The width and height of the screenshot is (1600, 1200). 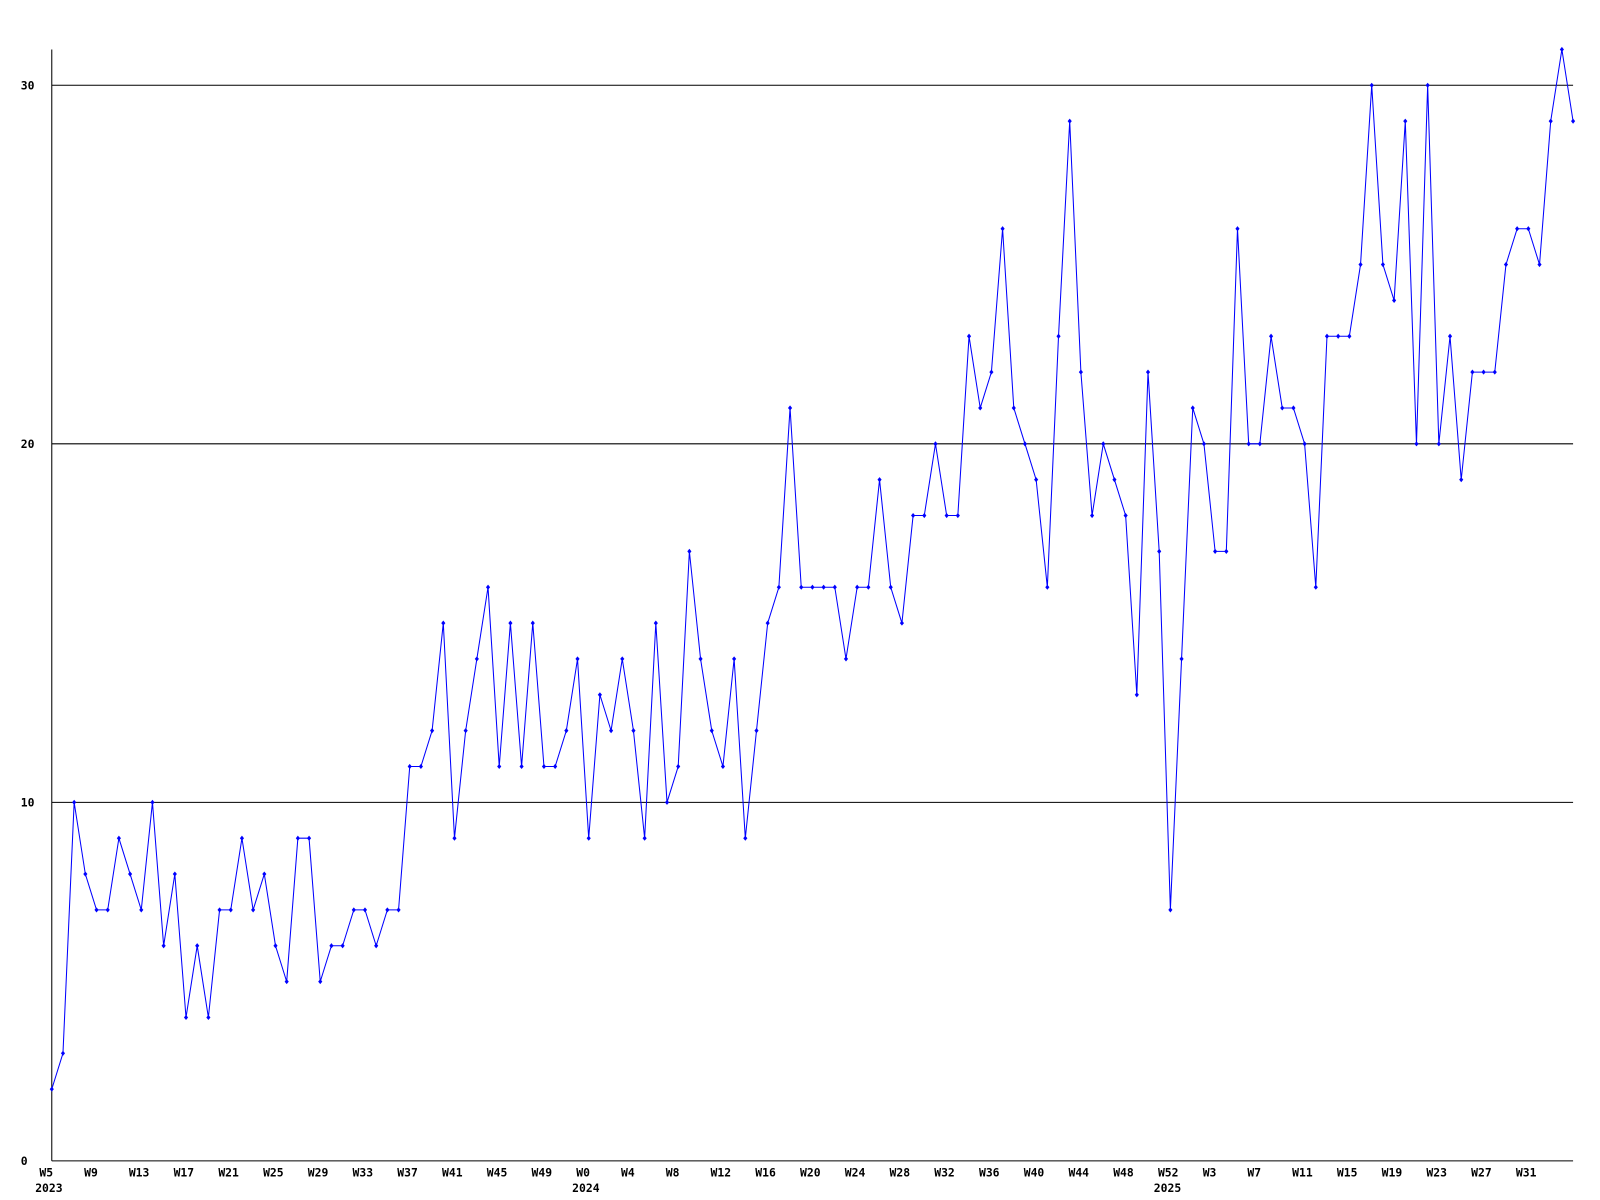 What do you see at coordinates (24, 1161) in the screenshot?
I see `y-tick-label: 0` at bounding box center [24, 1161].